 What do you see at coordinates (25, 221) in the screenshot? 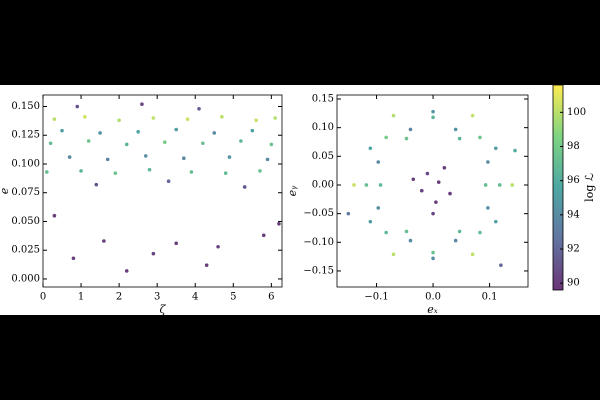
I see `y-tick-label: 0.050` at bounding box center [25, 221].